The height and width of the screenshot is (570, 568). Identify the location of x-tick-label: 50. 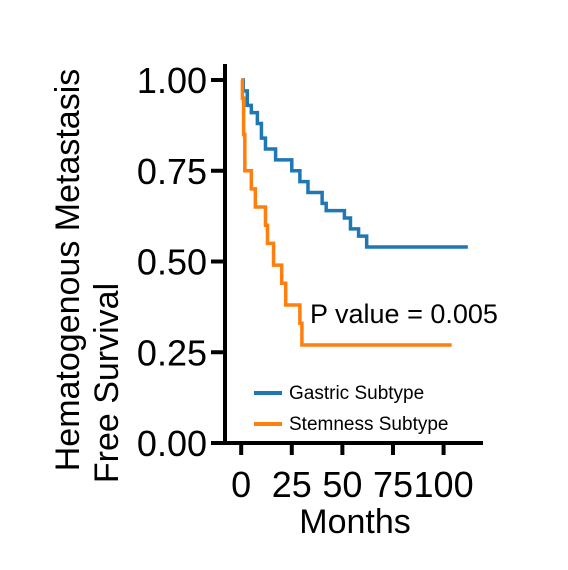
(342, 484).